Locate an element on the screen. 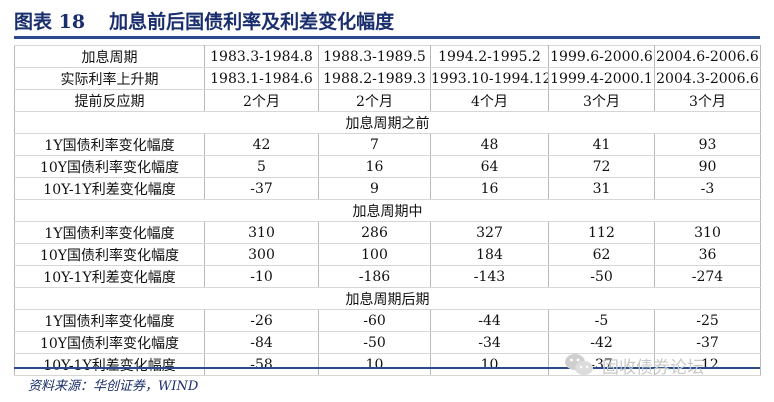 The width and height of the screenshot is (774, 402). table-cell: -274 is located at coordinates (707, 276).